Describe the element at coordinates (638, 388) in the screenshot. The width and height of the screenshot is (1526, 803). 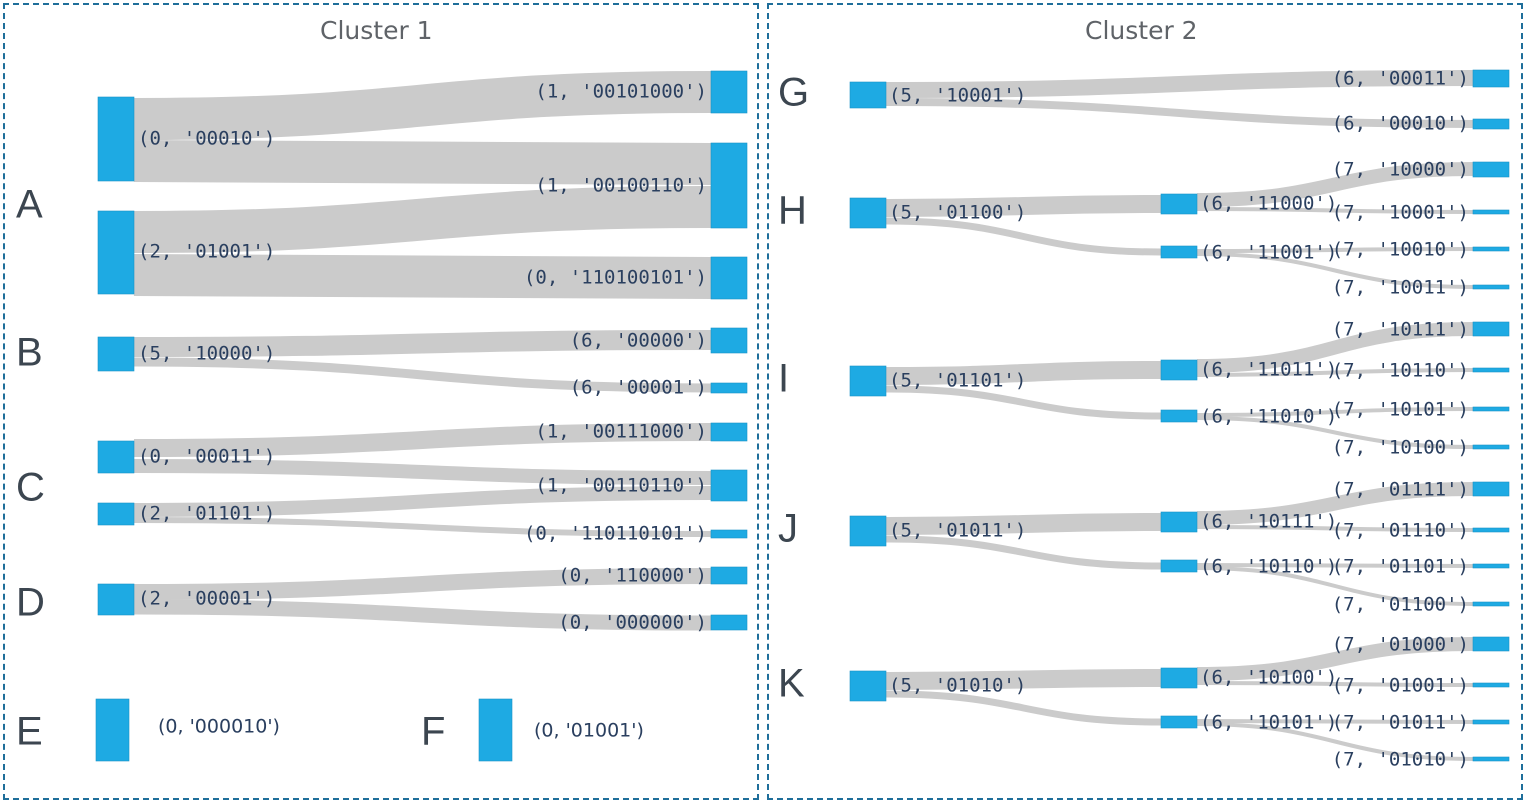
I see `label-b-t2: (6, '00001')` at that location.